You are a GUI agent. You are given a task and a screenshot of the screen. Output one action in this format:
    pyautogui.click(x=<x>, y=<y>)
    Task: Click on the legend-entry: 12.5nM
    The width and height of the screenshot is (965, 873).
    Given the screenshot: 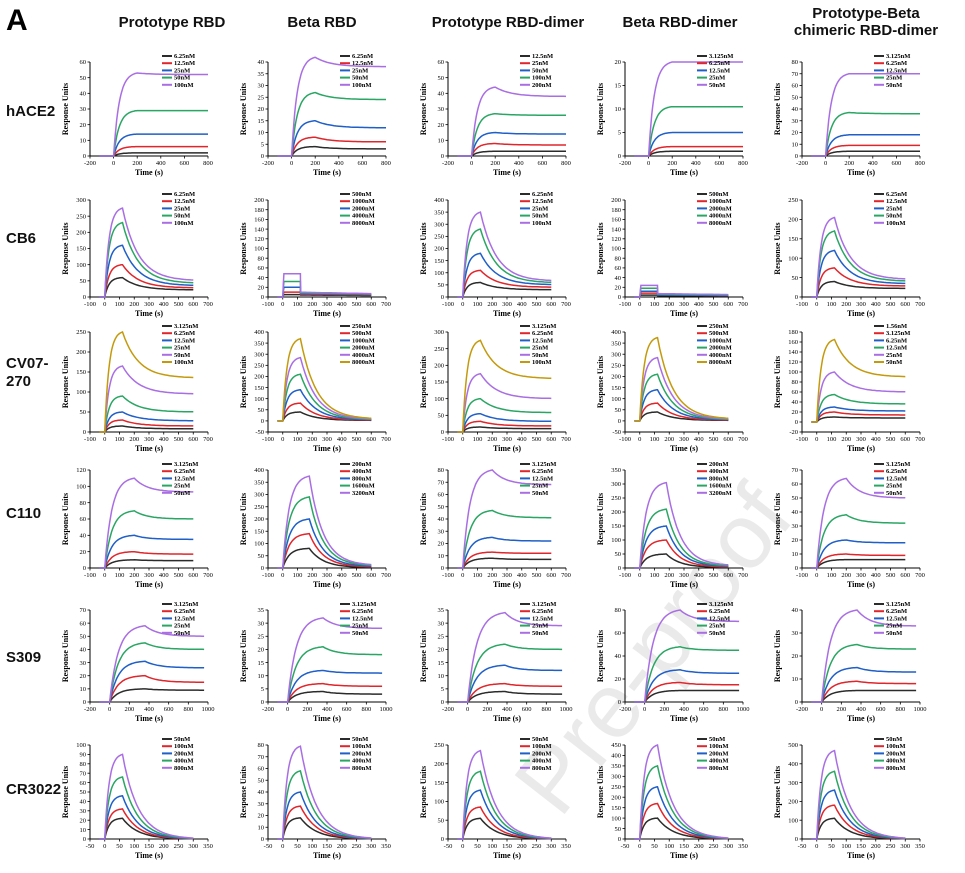 What is the action you would take?
    pyautogui.click(x=896, y=70)
    